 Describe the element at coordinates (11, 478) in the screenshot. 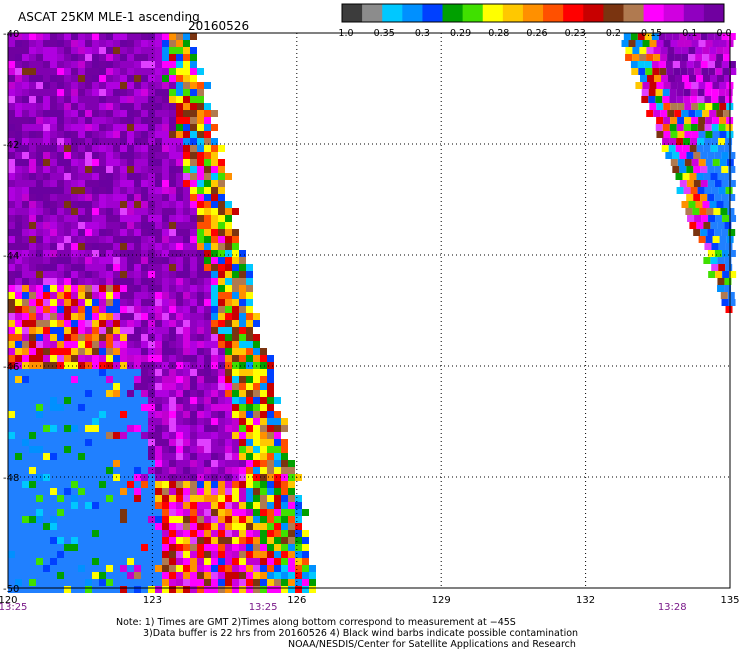

I see `lat-tick-label: -48` at that location.